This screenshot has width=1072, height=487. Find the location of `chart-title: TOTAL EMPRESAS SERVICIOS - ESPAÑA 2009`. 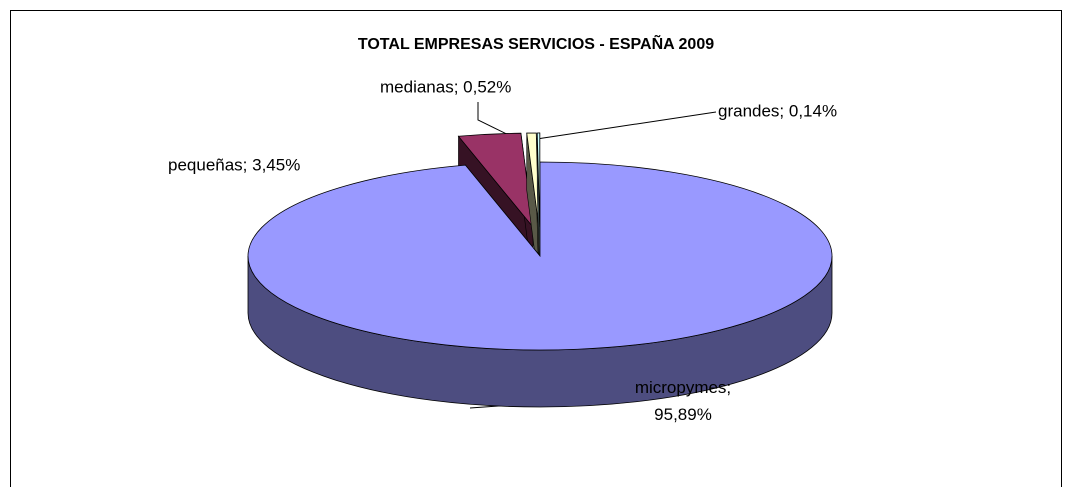

chart-title: TOTAL EMPRESAS SERVICIOS - ESPAÑA 2009 is located at coordinates (536, 43).